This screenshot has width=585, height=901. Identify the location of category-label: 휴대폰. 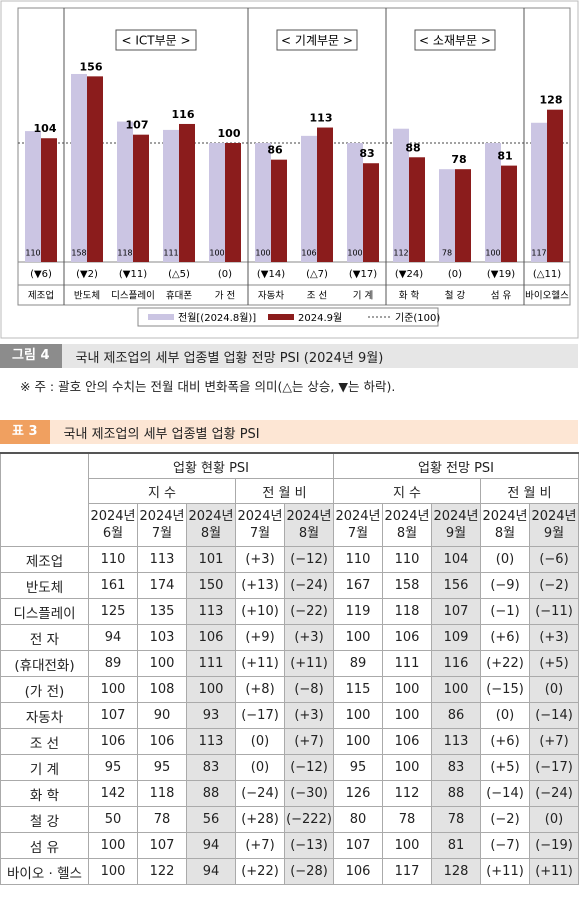
(179, 296).